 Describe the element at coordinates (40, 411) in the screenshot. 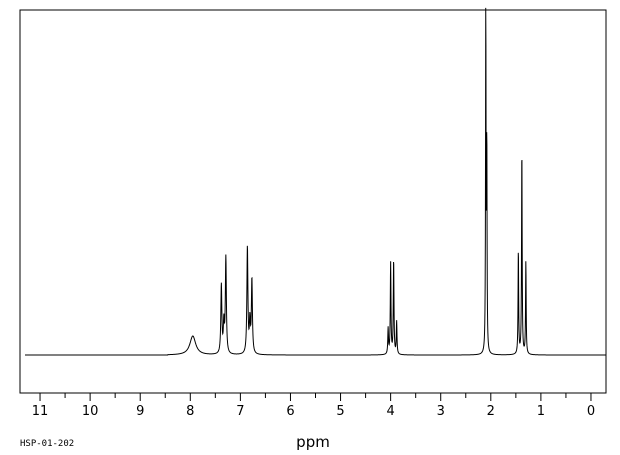

I see `x-tick-label: 11` at that location.